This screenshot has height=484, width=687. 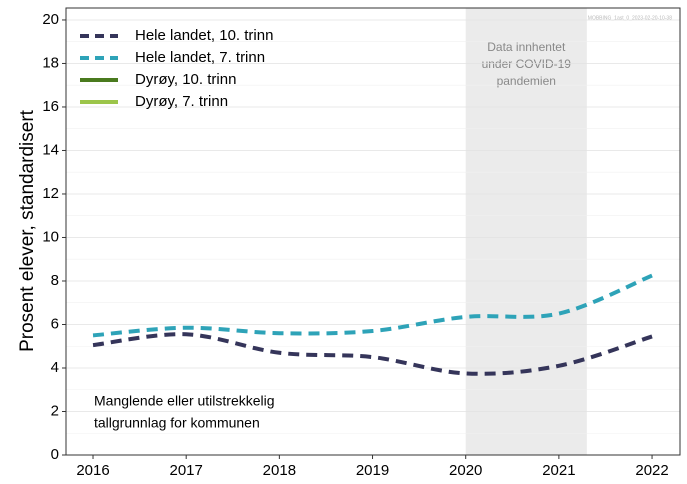 What do you see at coordinates (50, 193) in the screenshot?
I see `y-tick-label: 12` at bounding box center [50, 193].